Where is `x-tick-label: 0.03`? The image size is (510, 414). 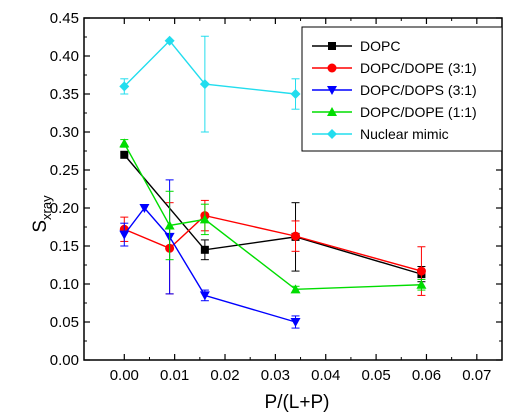 x-tick-label: 0.03 is located at coordinates (275, 375).